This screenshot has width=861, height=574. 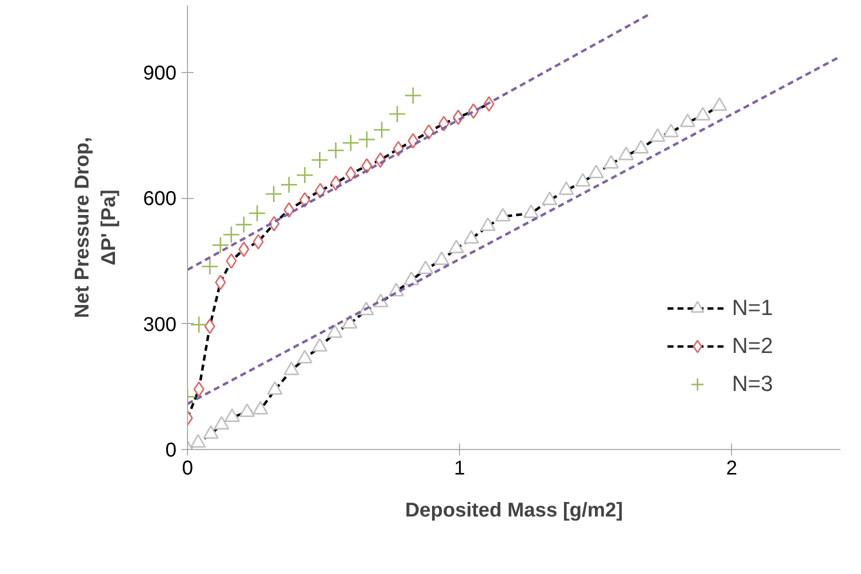 I want to click on y-tick-label: 300, so click(x=160, y=325).